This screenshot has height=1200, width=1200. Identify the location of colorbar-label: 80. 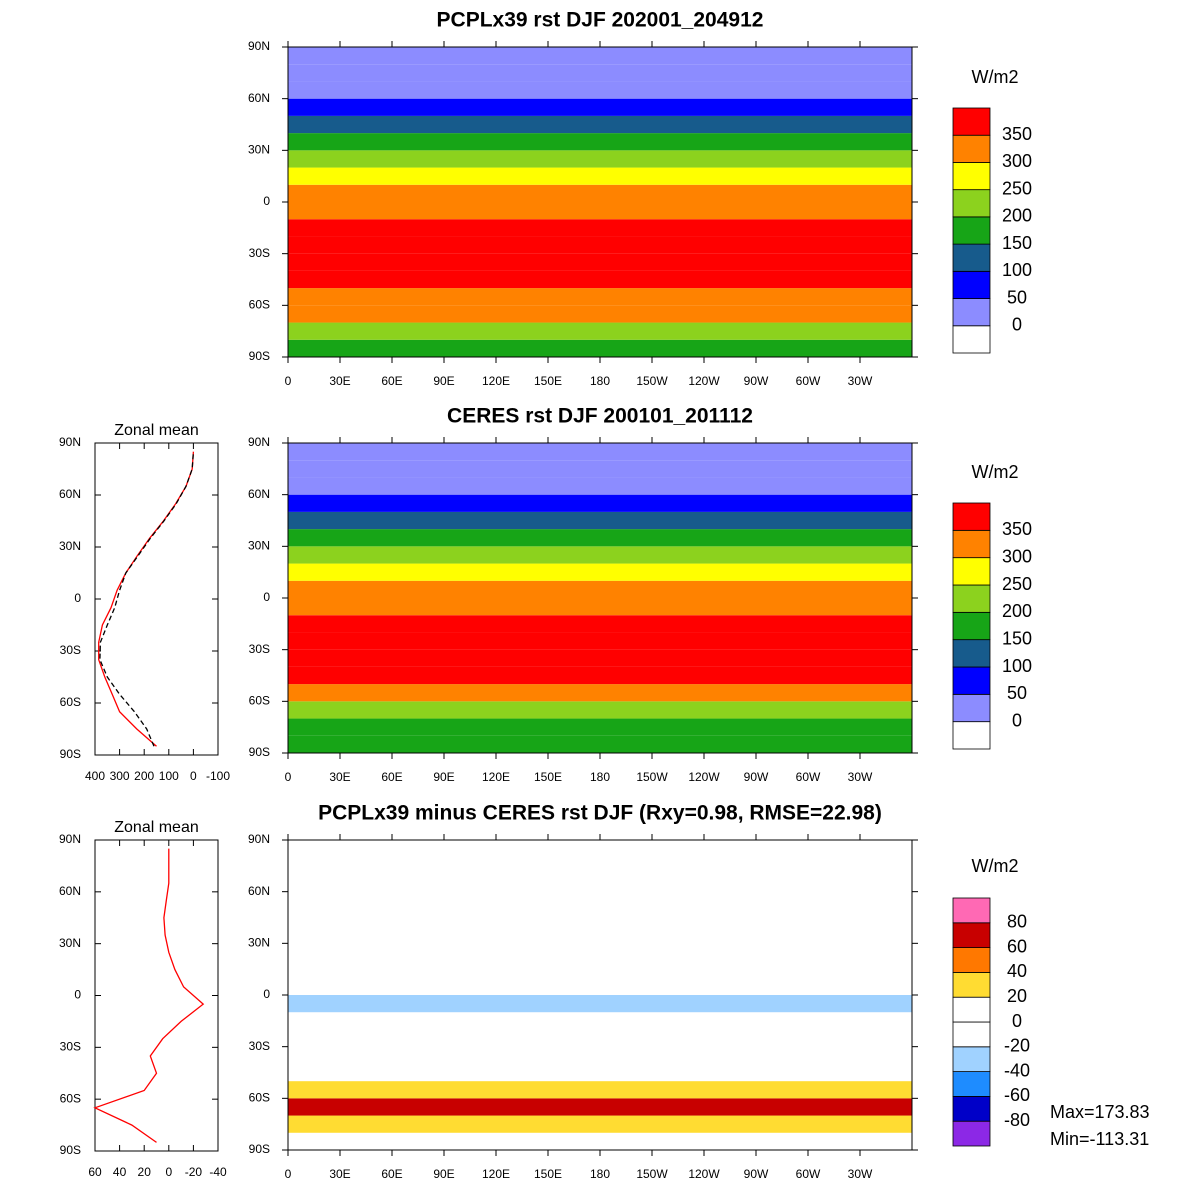
(1017, 922).